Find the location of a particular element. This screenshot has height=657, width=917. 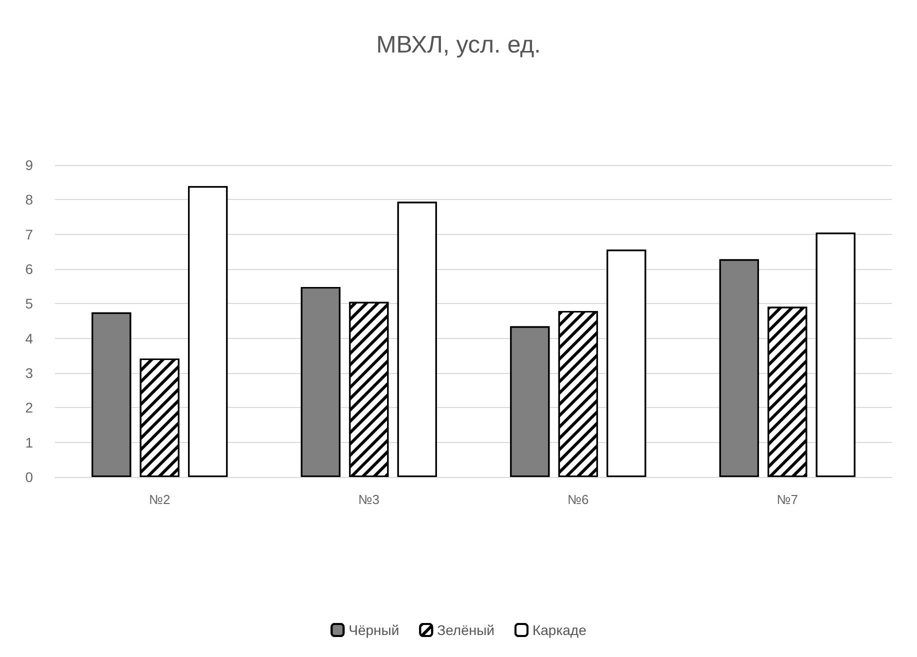

legend-label: Чёрный is located at coordinates (374, 630).